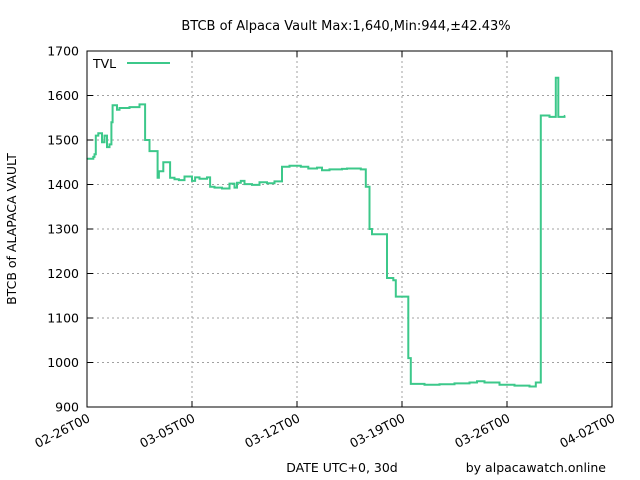  What do you see at coordinates (536, 467) in the screenshot?
I see `credit-text: by alpacawatch.online` at bounding box center [536, 467].